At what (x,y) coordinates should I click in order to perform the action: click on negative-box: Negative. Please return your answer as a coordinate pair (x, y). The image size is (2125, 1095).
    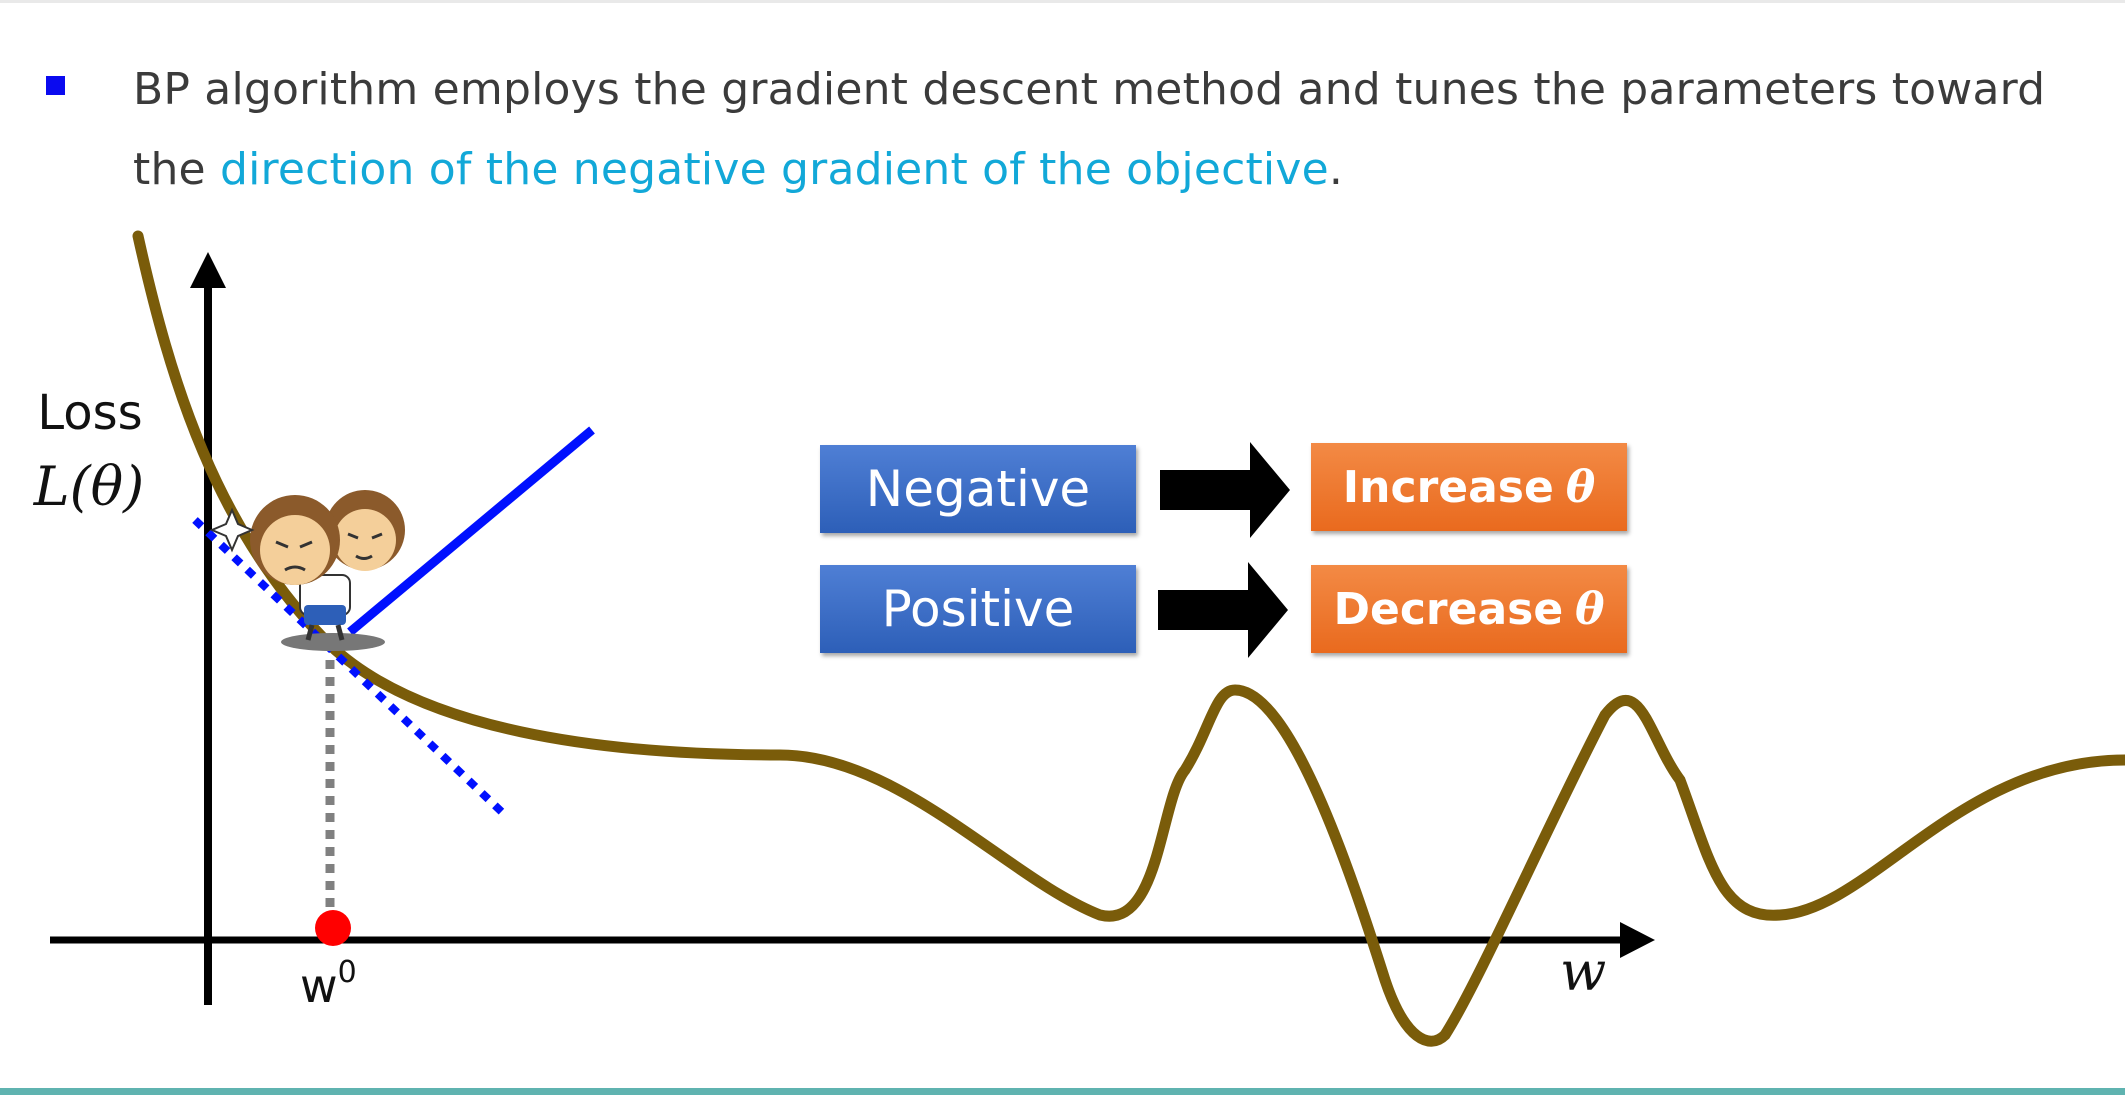
    Looking at the image, I should click on (978, 489).